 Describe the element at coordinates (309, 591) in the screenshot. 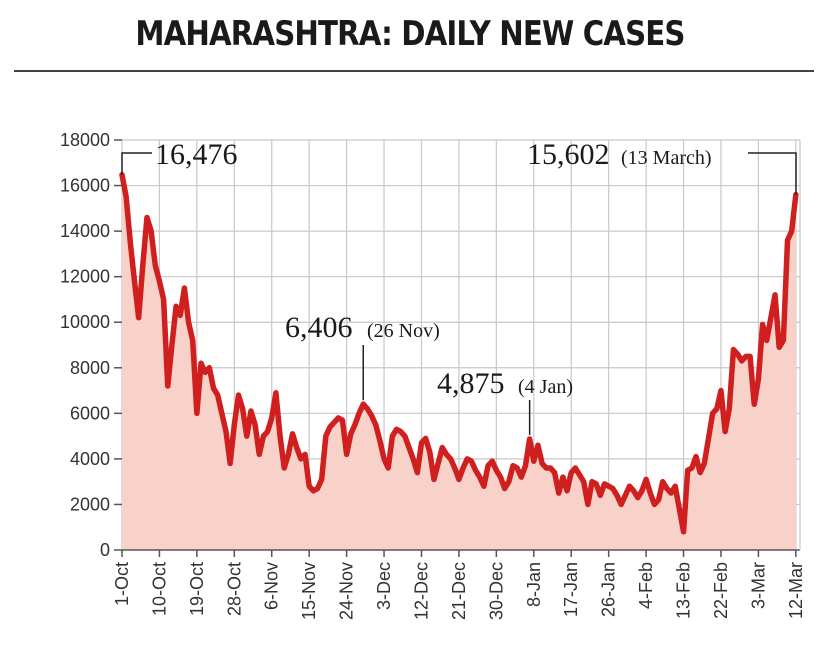

I see `x-tick-label: 15-Nov` at that location.